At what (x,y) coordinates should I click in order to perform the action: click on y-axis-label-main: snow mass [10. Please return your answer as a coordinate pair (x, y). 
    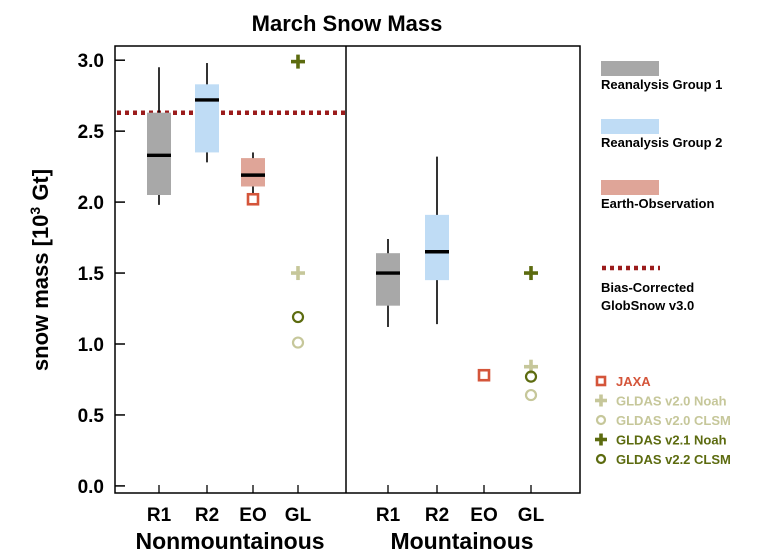
    Looking at the image, I should click on (40, 293).